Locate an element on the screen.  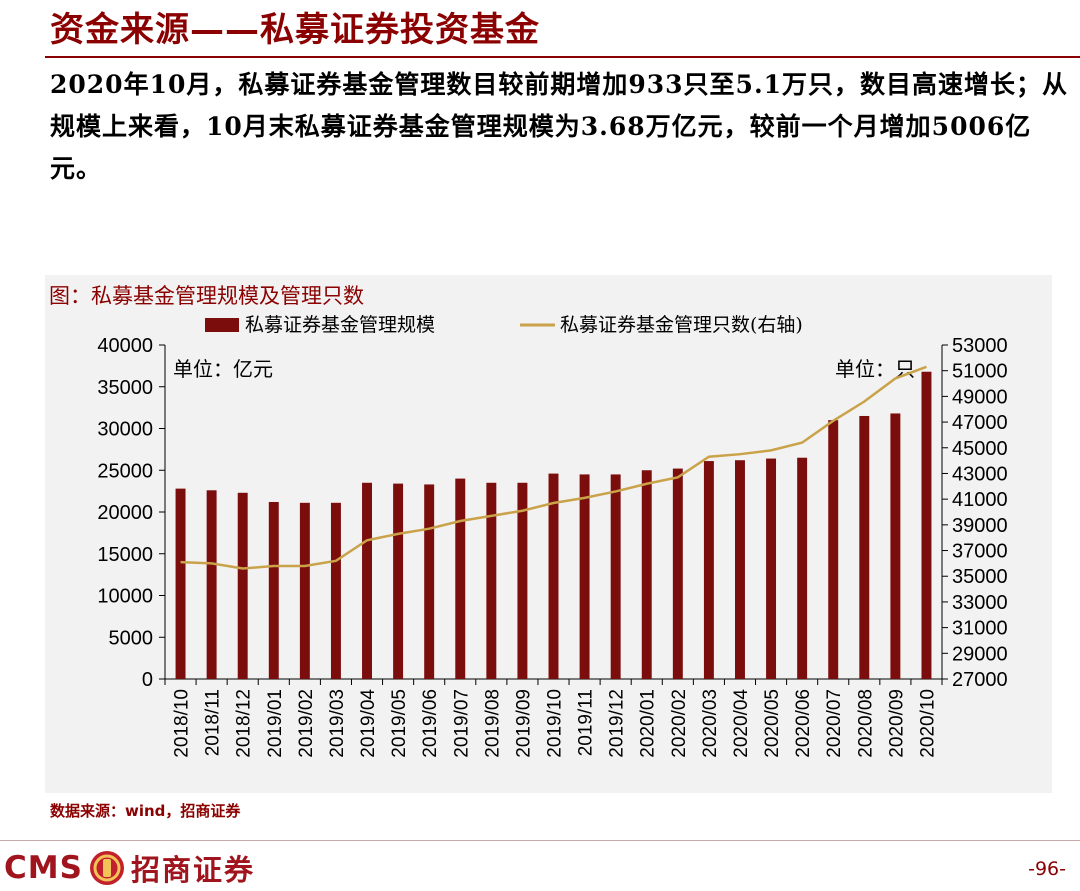
chart-title: 图：私募基金管理规模及管理只数 is located at coordinates (206, 296).